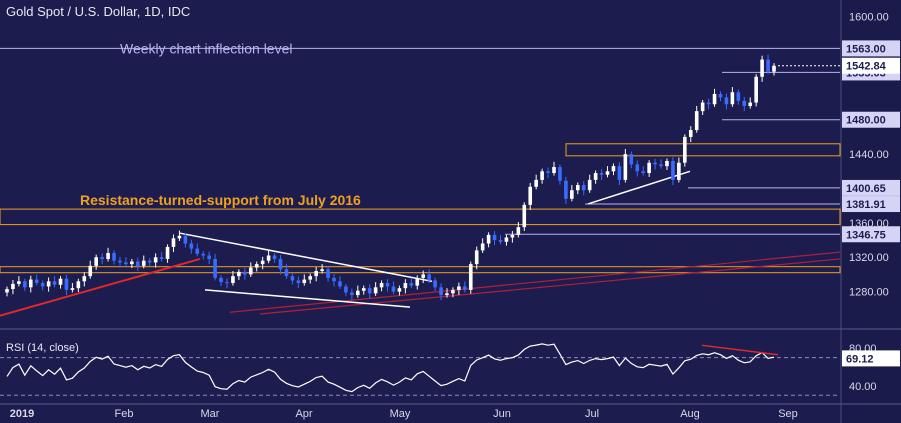 The image size is (901, 423). What do you see at coordinates (866, 205) in the screenshot?
I see `level-label-1381.91: 1381.91` at bounding box center [866, 205].